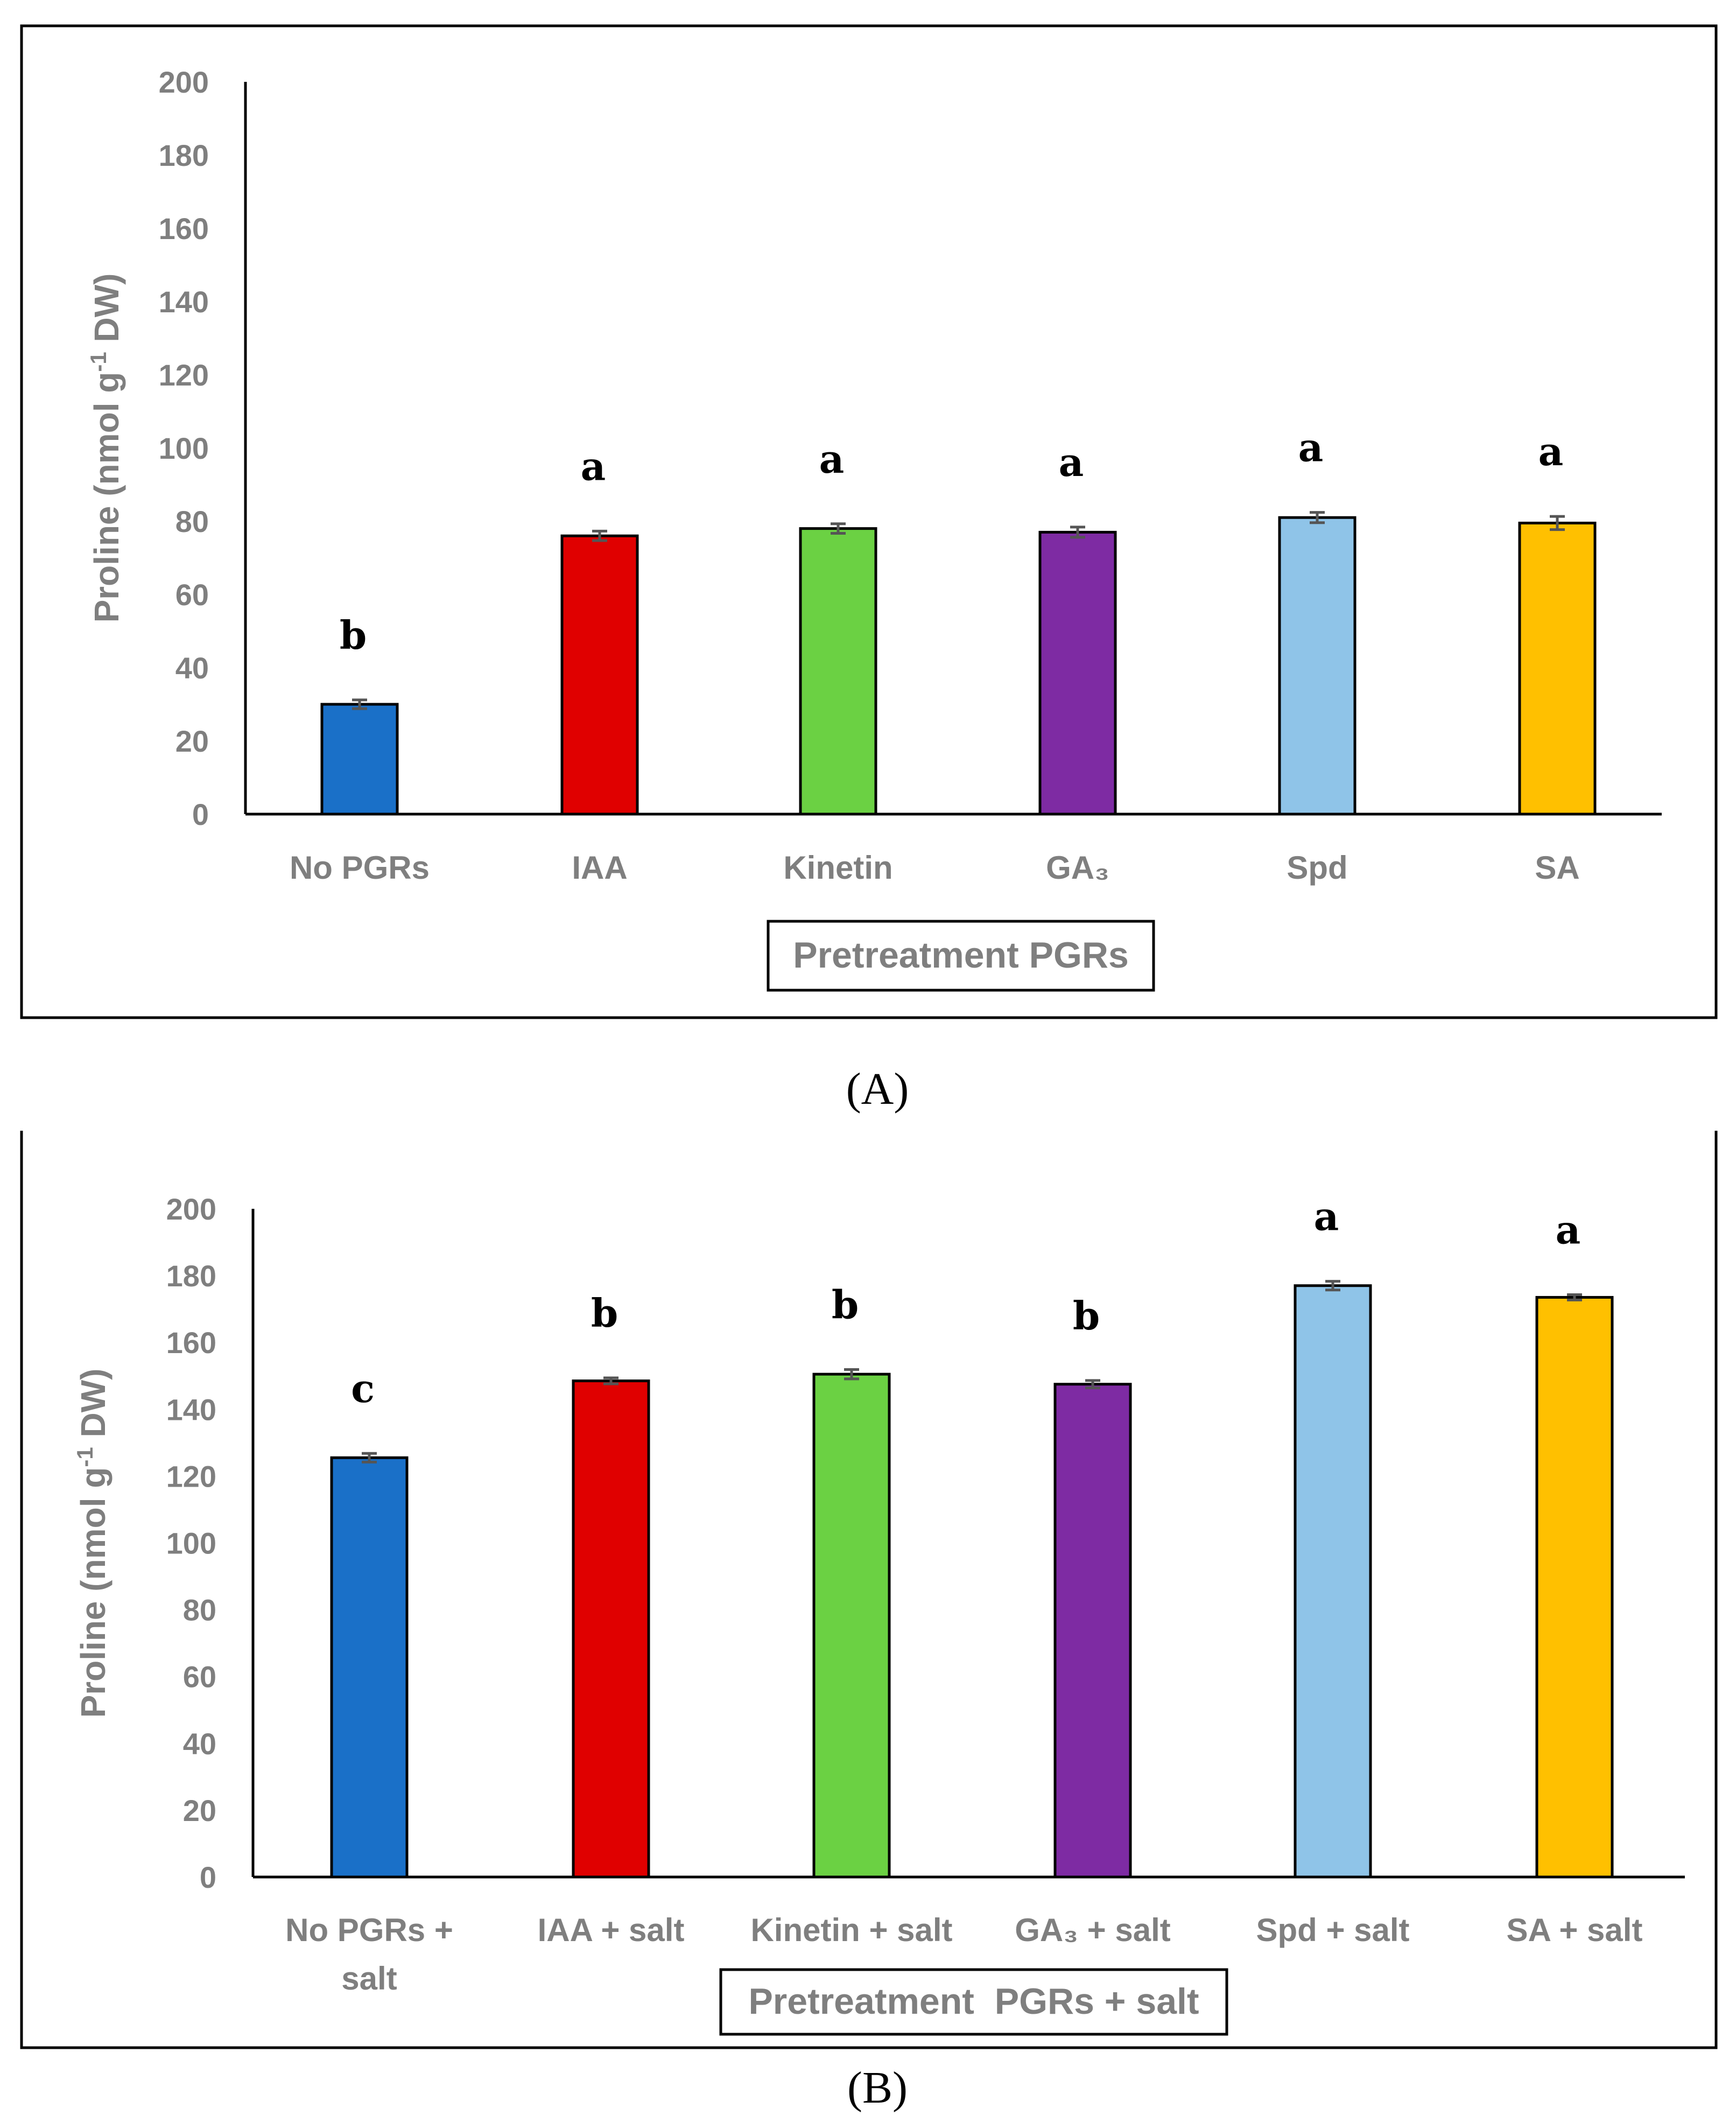 The height and width of the screenshot is (2122, 1736). Describe the element at coordinates (191, 1543) in the screenshot. I see `panel-b-y-tick-label: 100` at that location.